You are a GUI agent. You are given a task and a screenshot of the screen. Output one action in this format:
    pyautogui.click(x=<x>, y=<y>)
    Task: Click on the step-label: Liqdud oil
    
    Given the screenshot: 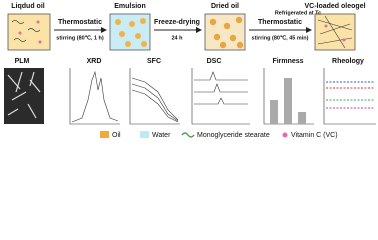 What is the action you would take?
    pyautogui.click(x=27, y=6)
    